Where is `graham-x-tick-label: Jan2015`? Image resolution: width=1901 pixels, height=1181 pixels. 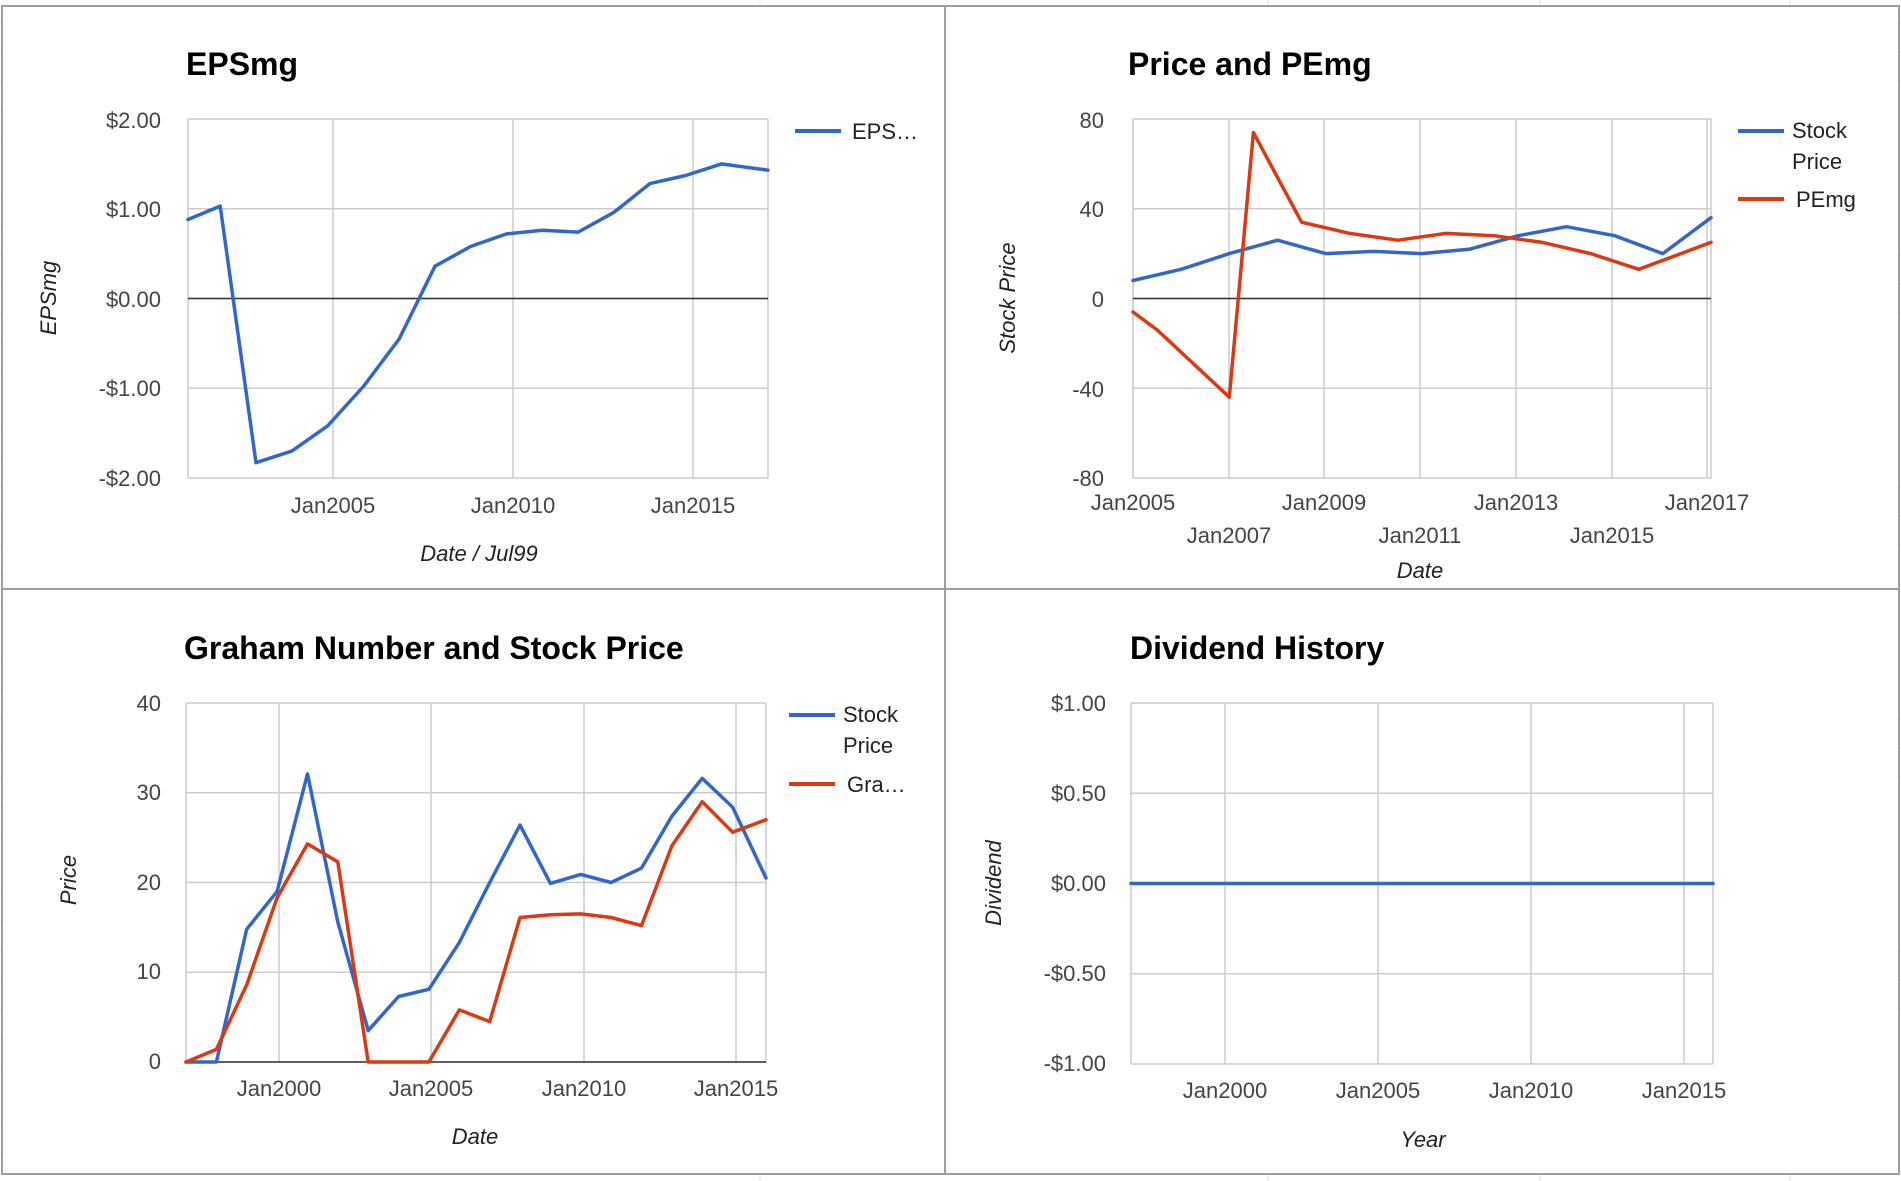
graham-x-tick-label: Jan2015 is located at coordinates (736, 1088).